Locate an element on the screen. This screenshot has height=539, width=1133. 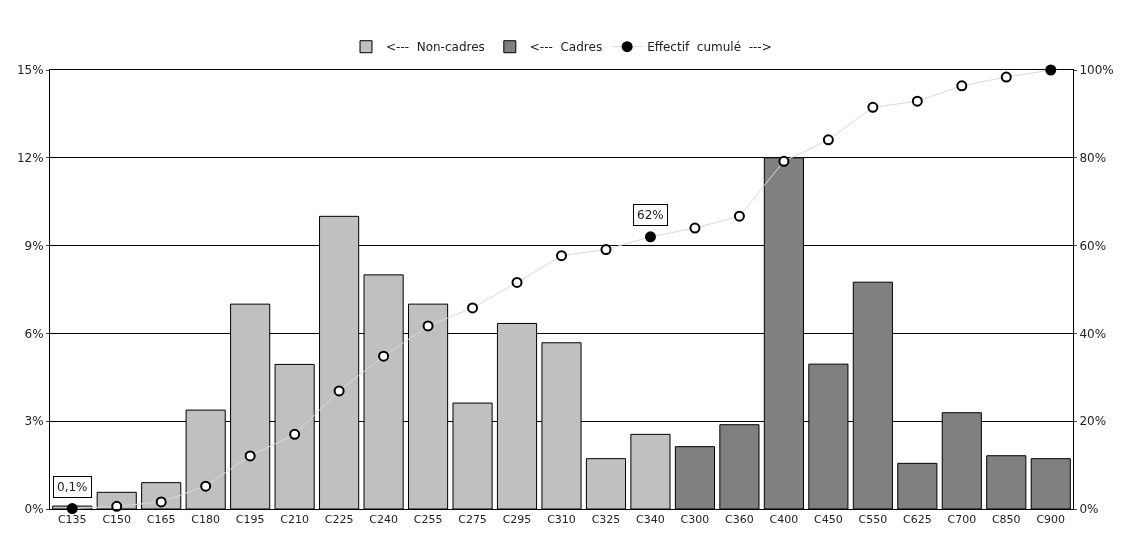
x-tick-label: C165 is located at coordinates (161, 520).